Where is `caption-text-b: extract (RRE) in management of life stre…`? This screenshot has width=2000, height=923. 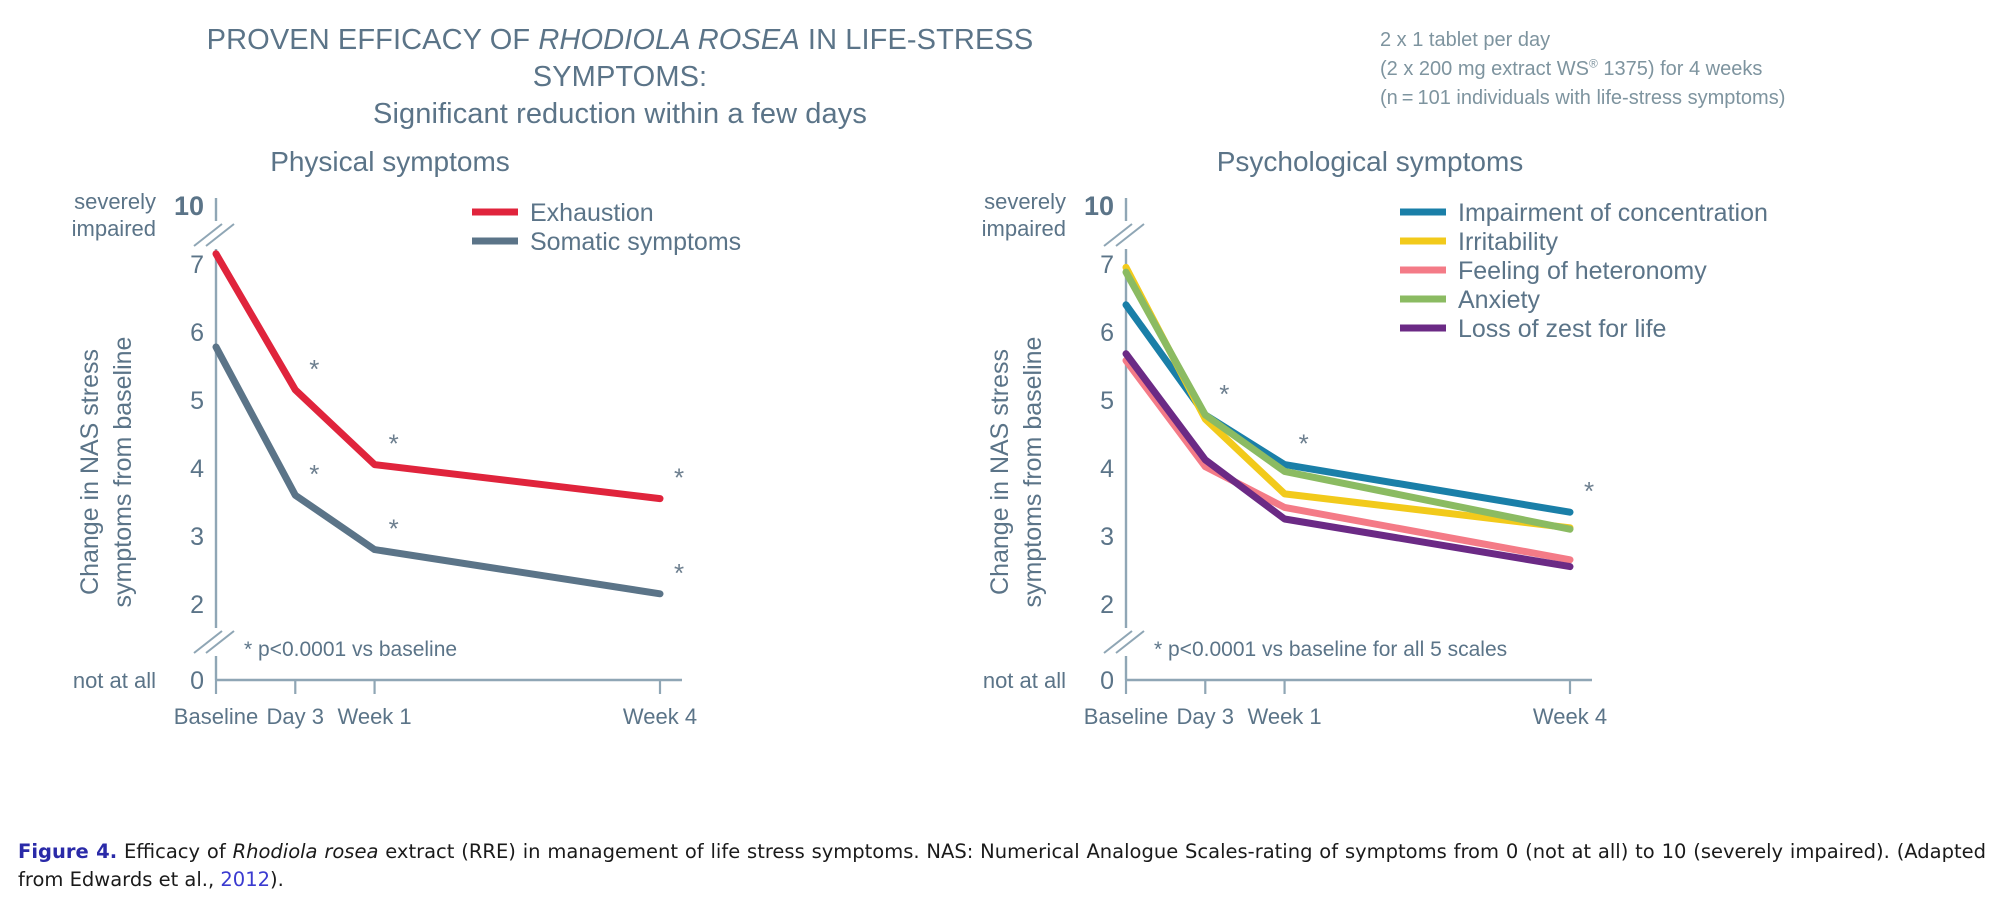
caption-text-b: extract (RRE) in management of life stre… is located at coordinates (1002, 866).